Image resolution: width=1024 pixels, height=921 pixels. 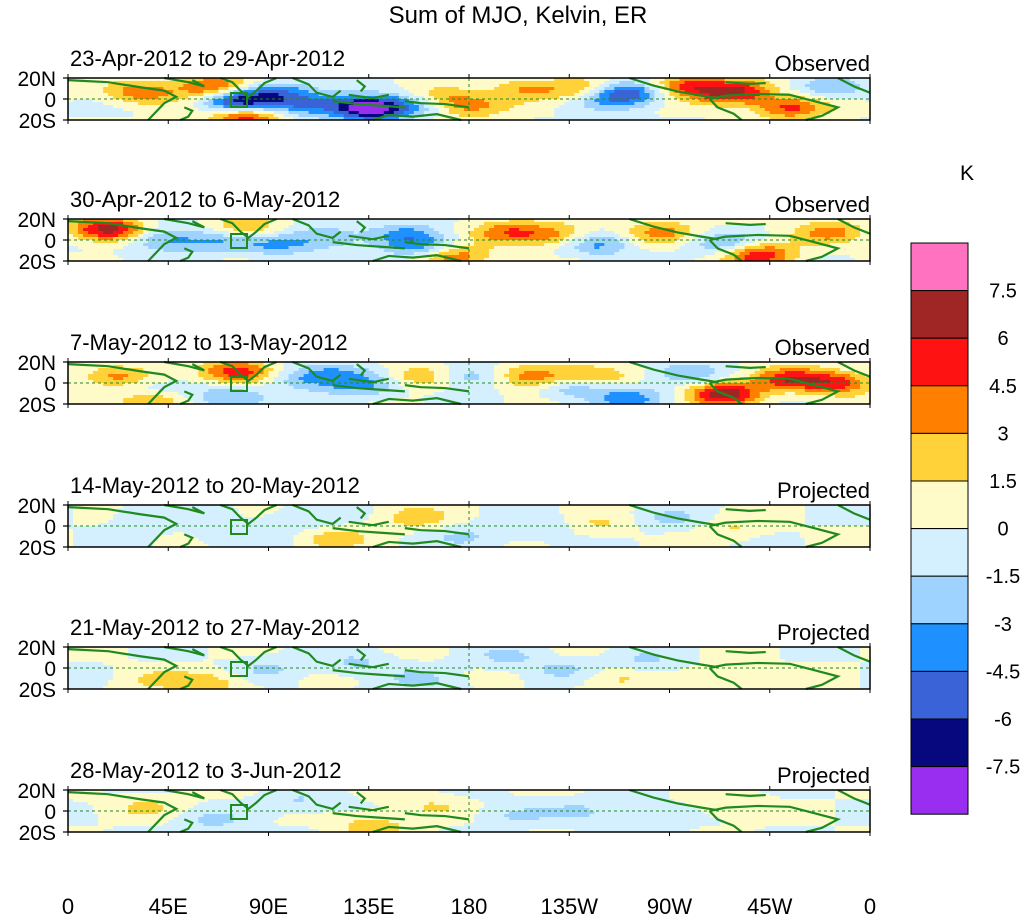 I want to click on coastline, so click(x=369, y=104).